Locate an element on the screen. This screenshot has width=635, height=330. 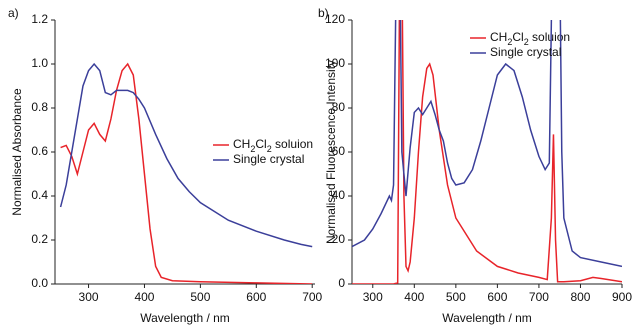
y-tick-label: 80 is located at coordinates (339, 107).